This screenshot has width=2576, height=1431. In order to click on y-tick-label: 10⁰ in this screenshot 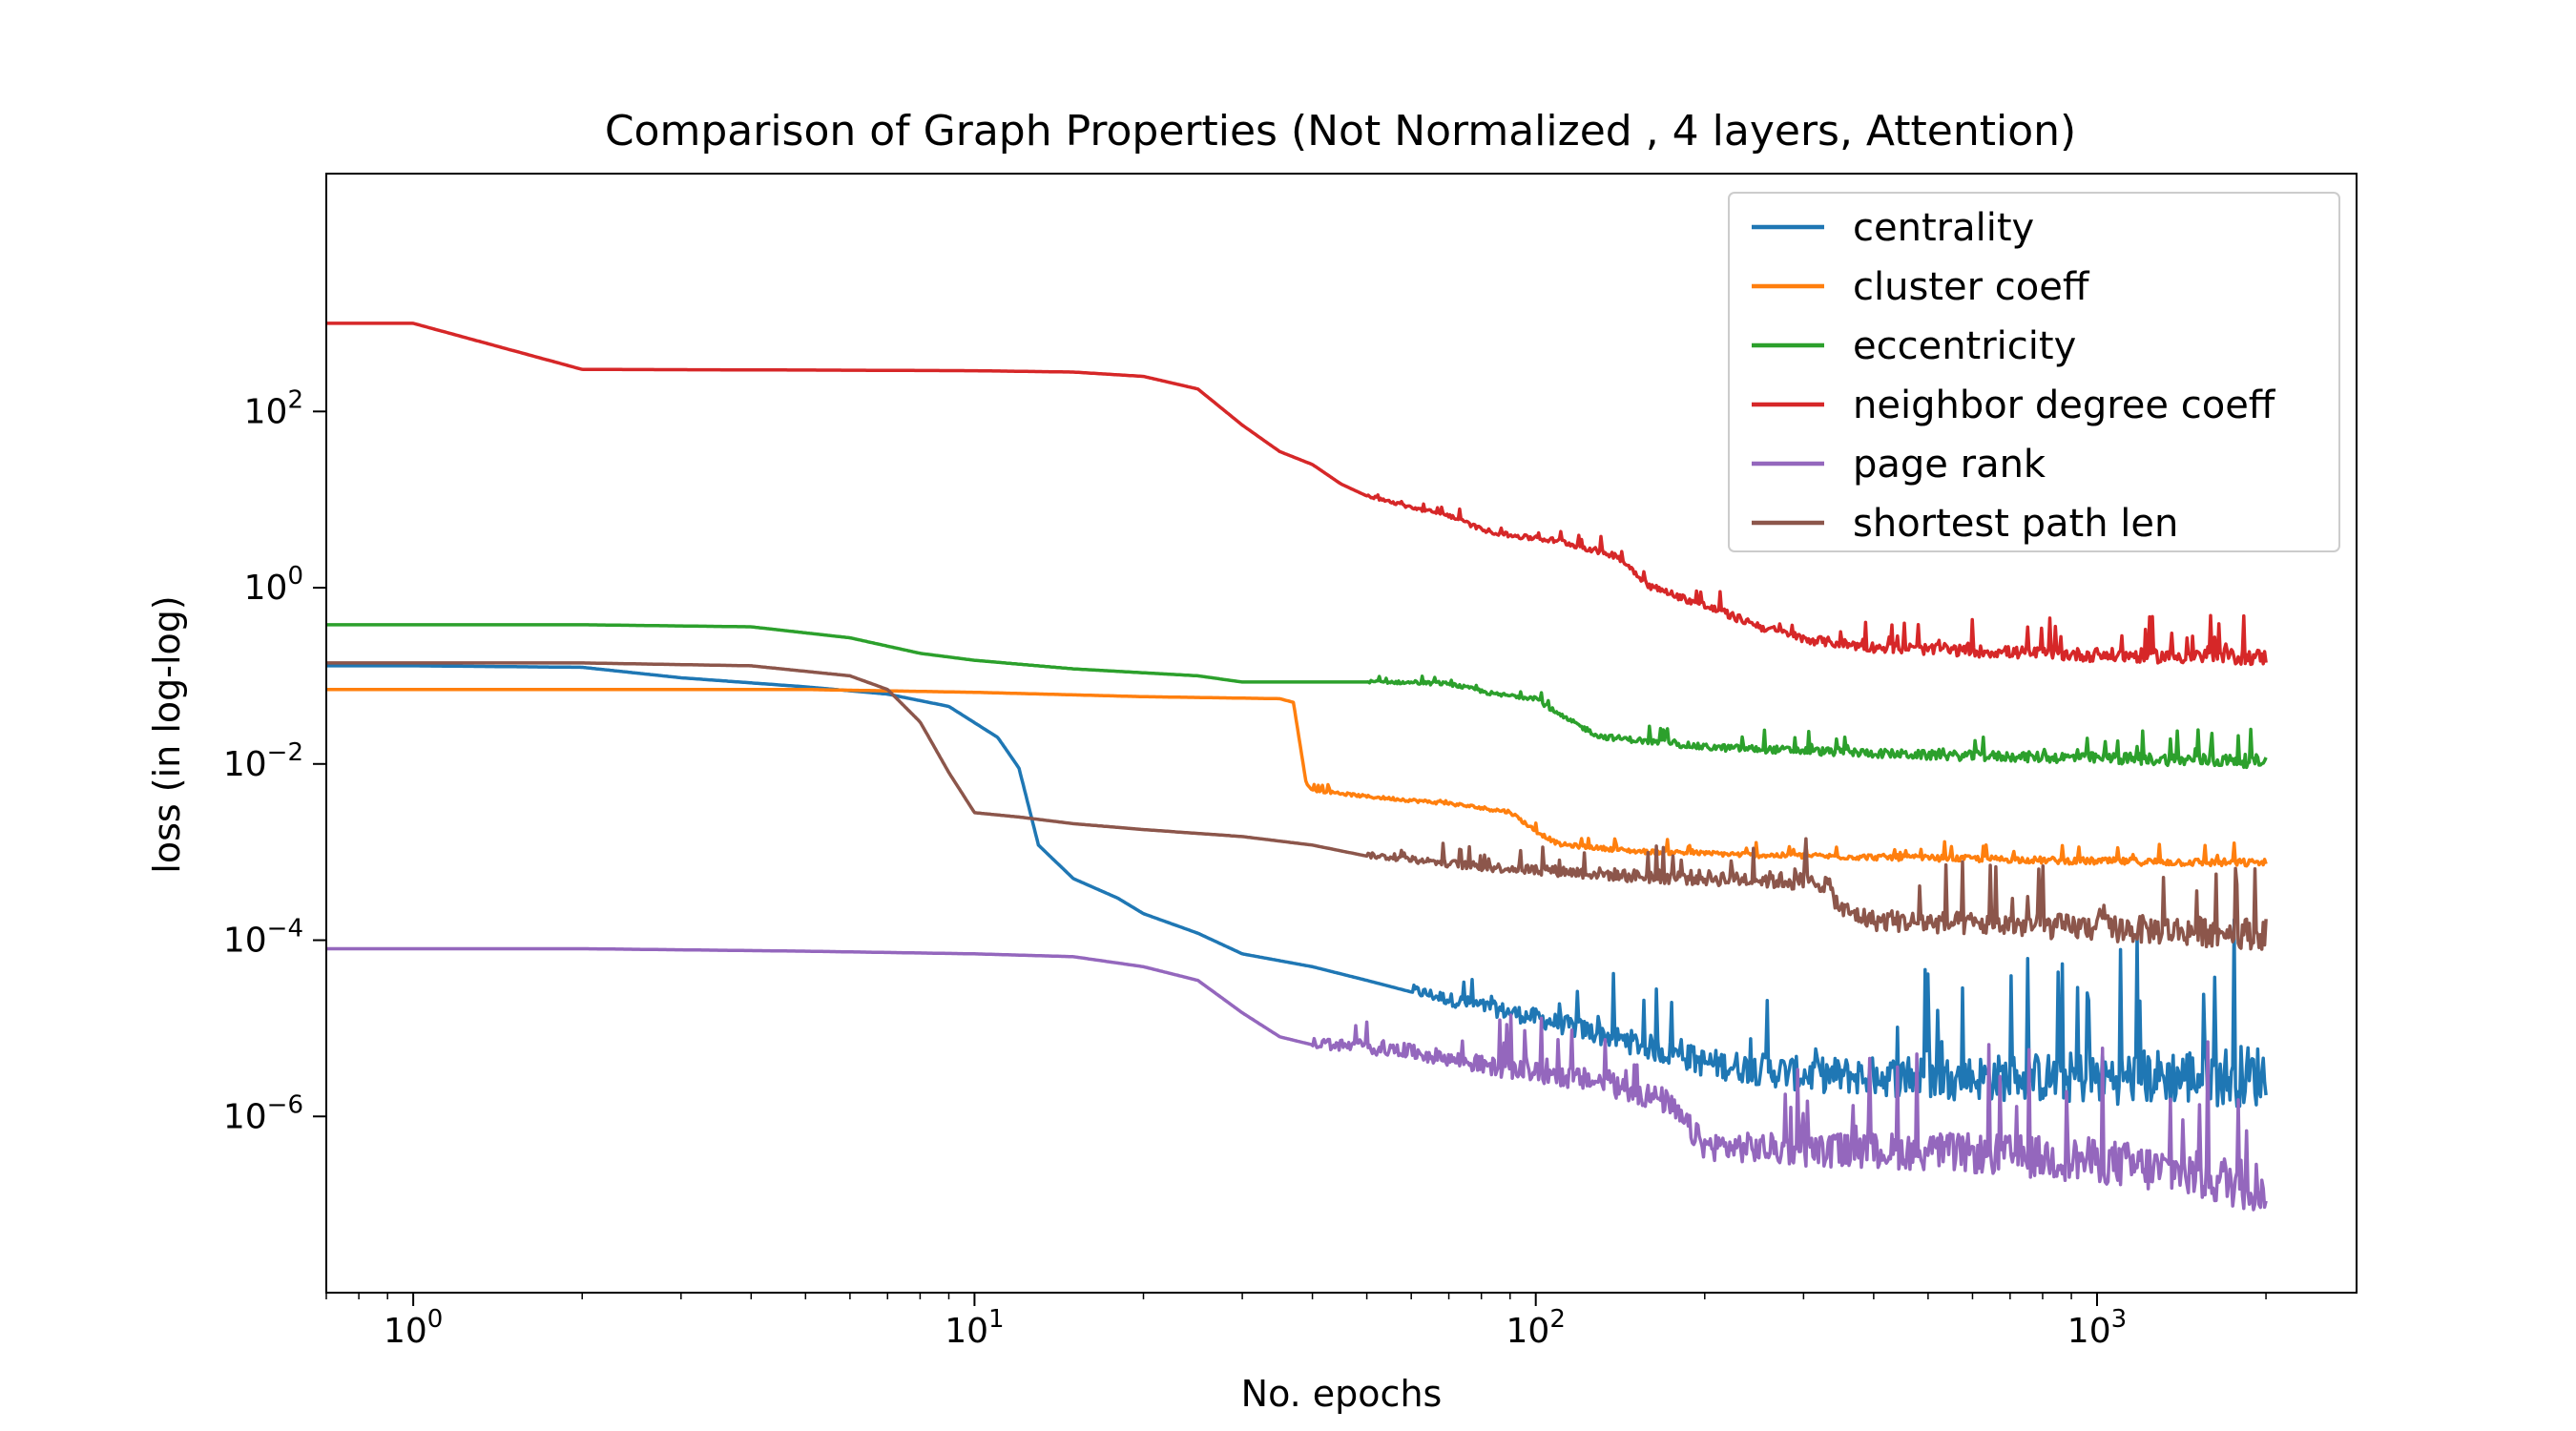, I will do `click(273, 585)`.